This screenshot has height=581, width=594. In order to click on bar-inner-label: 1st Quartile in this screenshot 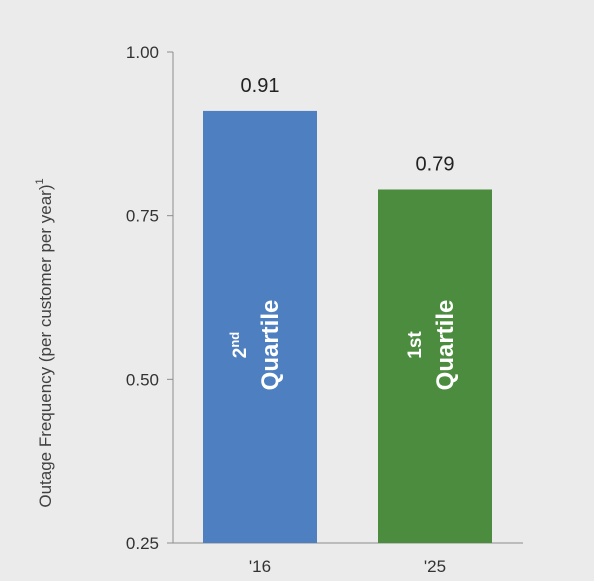, I will do `click(432, 345)`.